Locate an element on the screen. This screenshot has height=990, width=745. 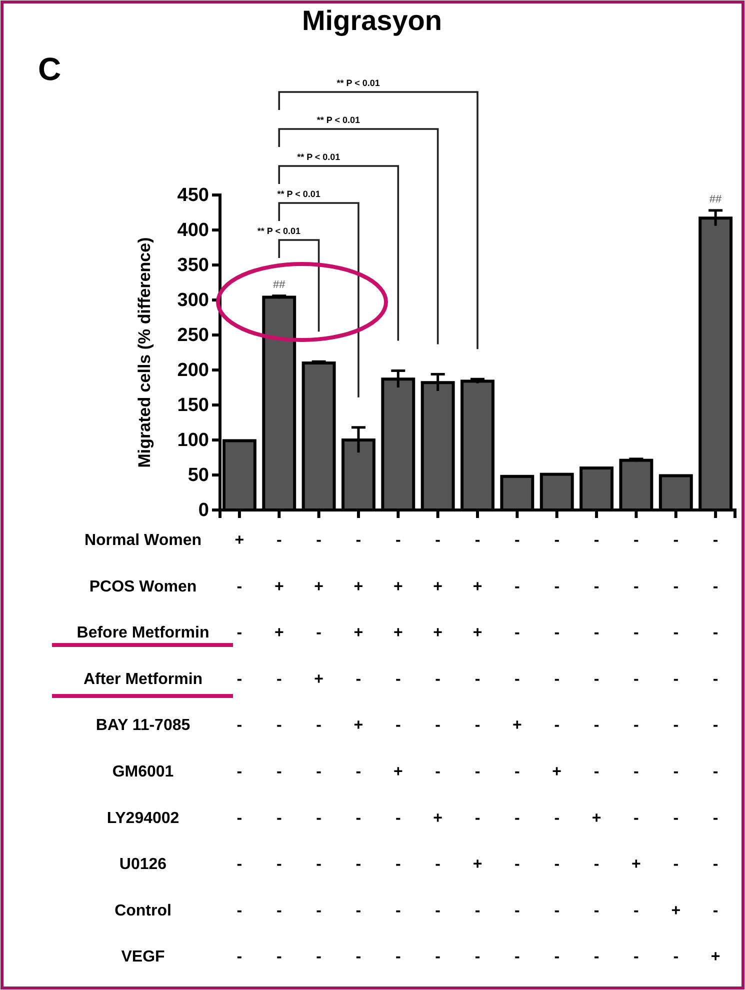
y-axis-title: Migrated cells (% difference) is located at coordinates (144, 352).